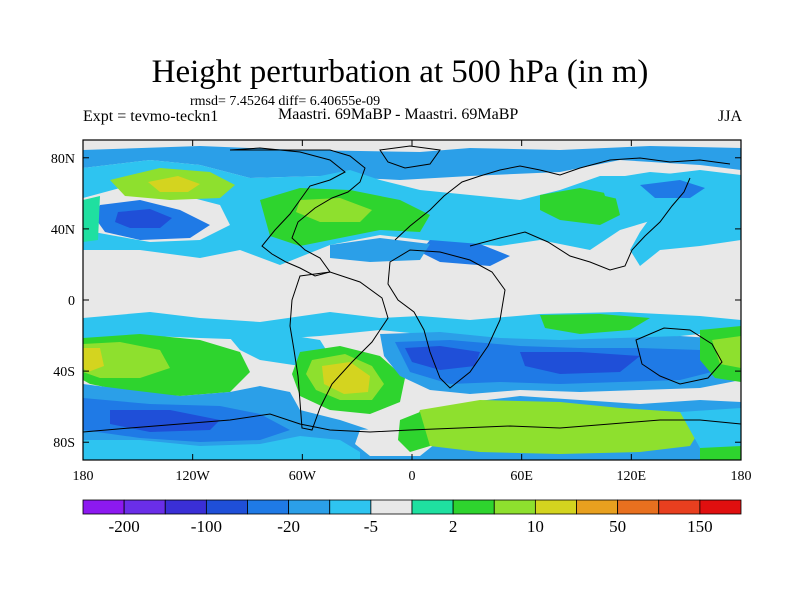 The width and height of the screenshot is (800, 600). I want to click on coastline-europe, so click(562, 199).